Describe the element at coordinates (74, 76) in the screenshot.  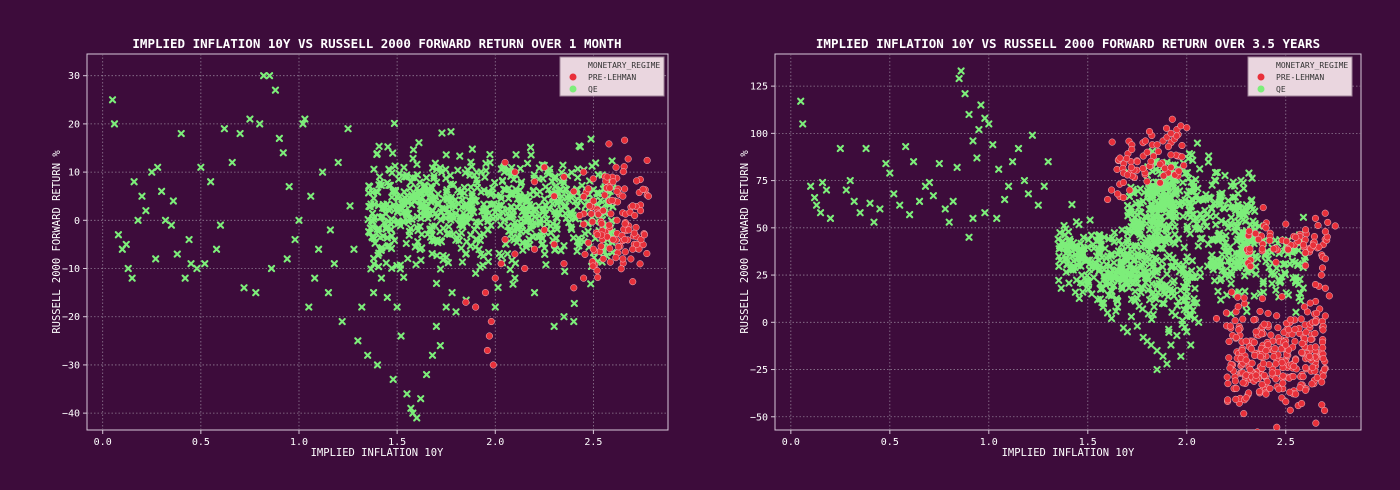
I see `y-tick-label: 30` at that location.